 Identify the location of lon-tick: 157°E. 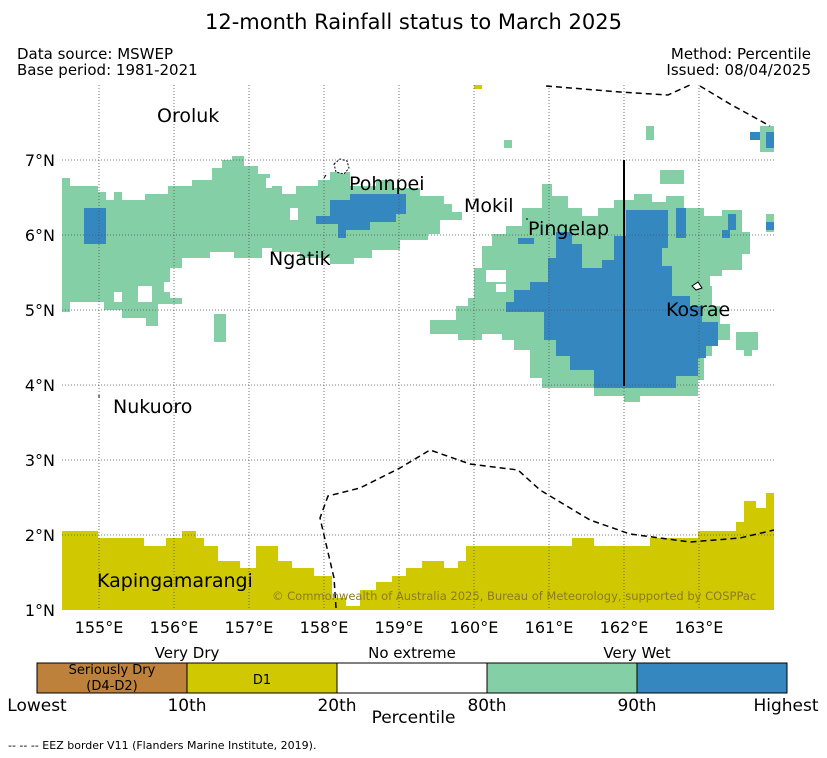
(249, 627).